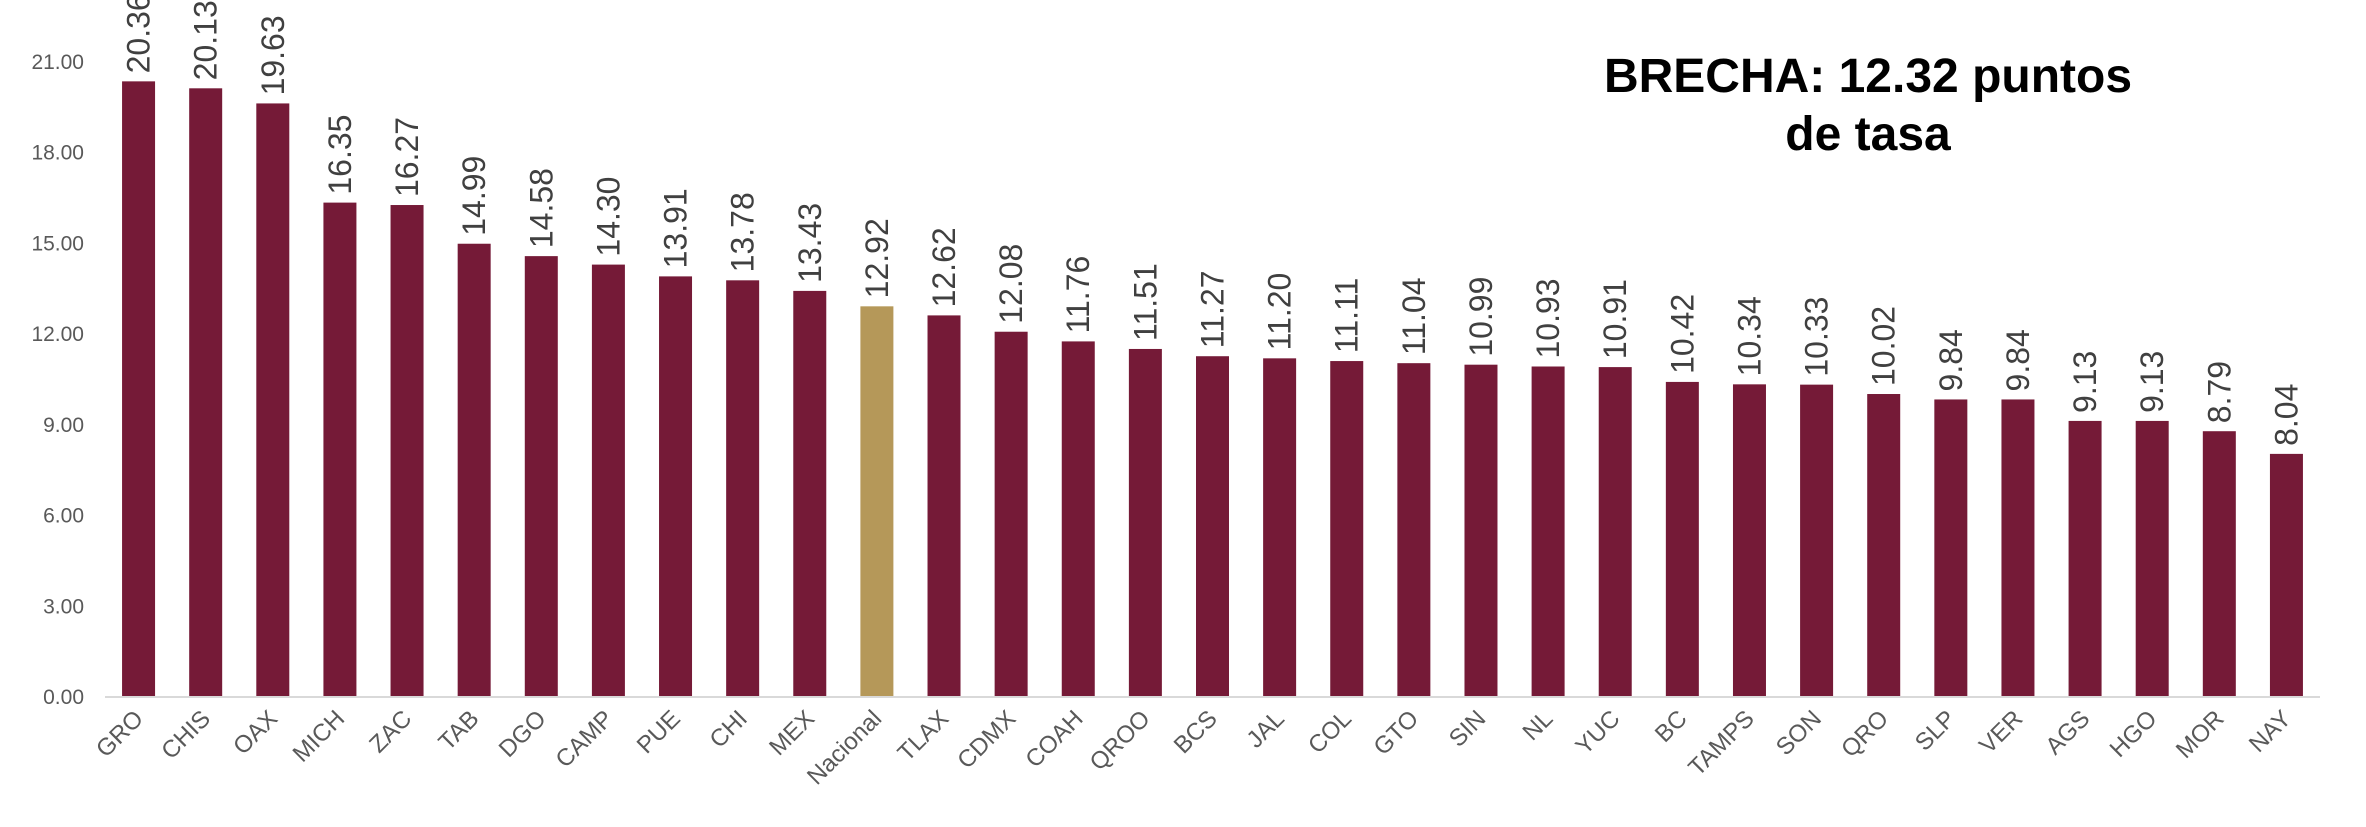 The width and height of the screenshot is (2366, 827). I want to click on data-label: 13.78, so click(743, 232).